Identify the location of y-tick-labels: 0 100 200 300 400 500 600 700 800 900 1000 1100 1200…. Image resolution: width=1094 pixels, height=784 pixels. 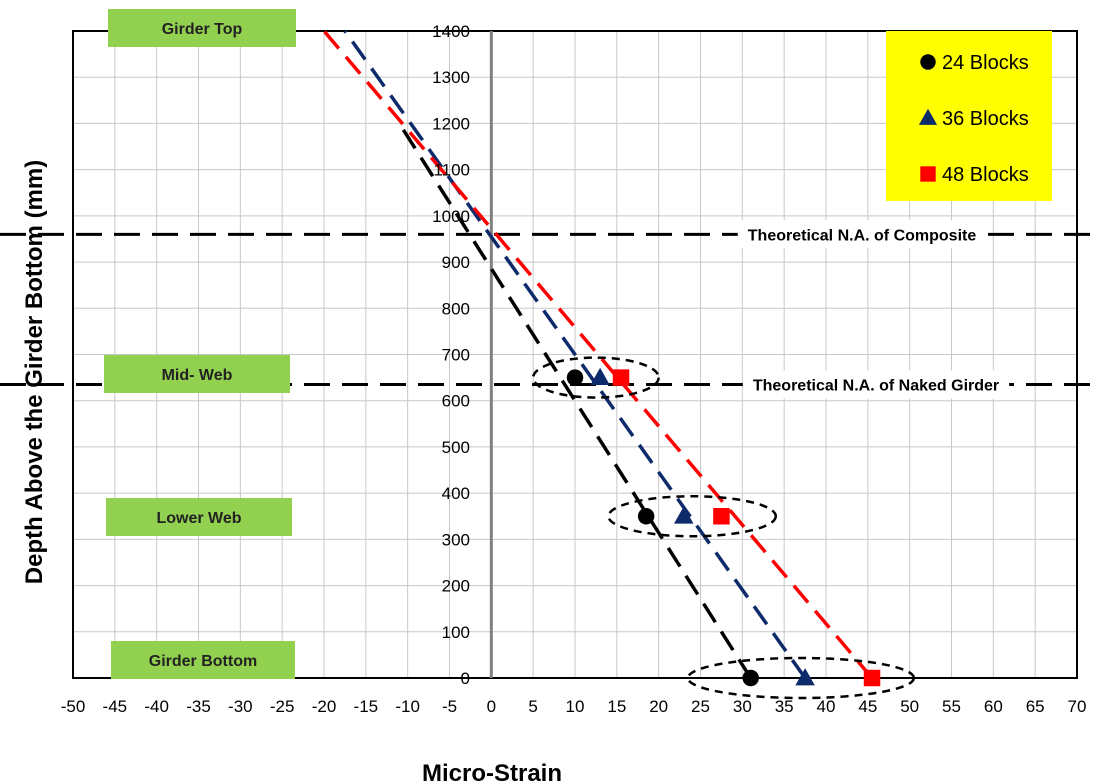
(451, 355).